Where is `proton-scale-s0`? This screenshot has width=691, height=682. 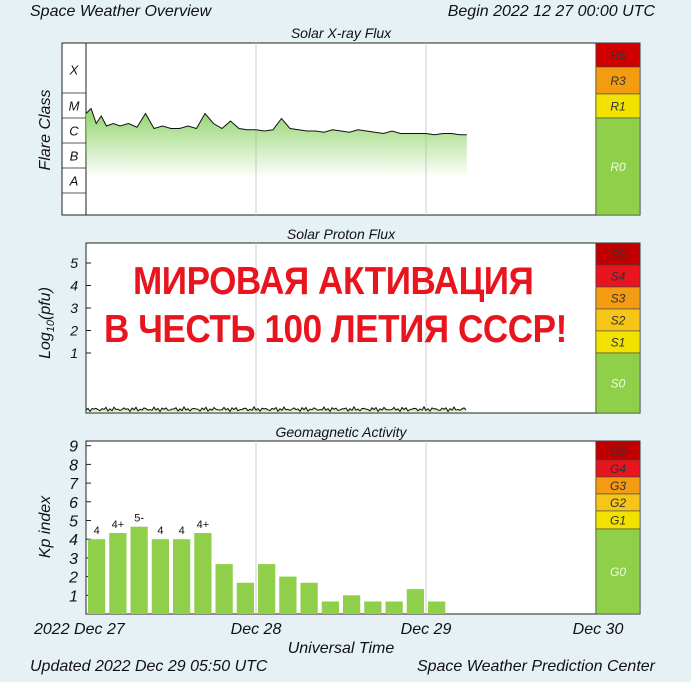 proton-scale-s0 is located at coordinates (618, 383).